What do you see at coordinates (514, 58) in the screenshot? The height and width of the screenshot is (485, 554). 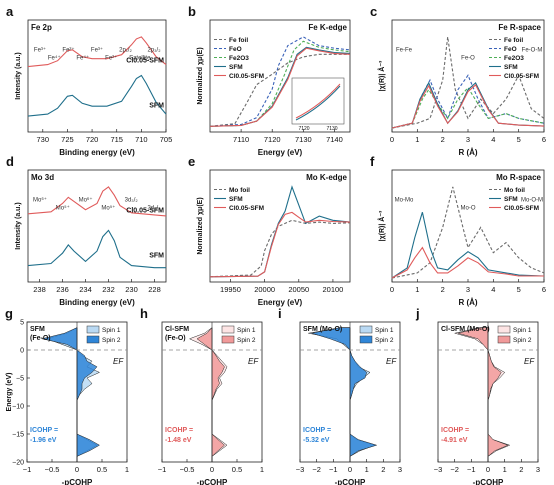 I see `legend-entry: Fe2O3` at bounding box center [514, 58].